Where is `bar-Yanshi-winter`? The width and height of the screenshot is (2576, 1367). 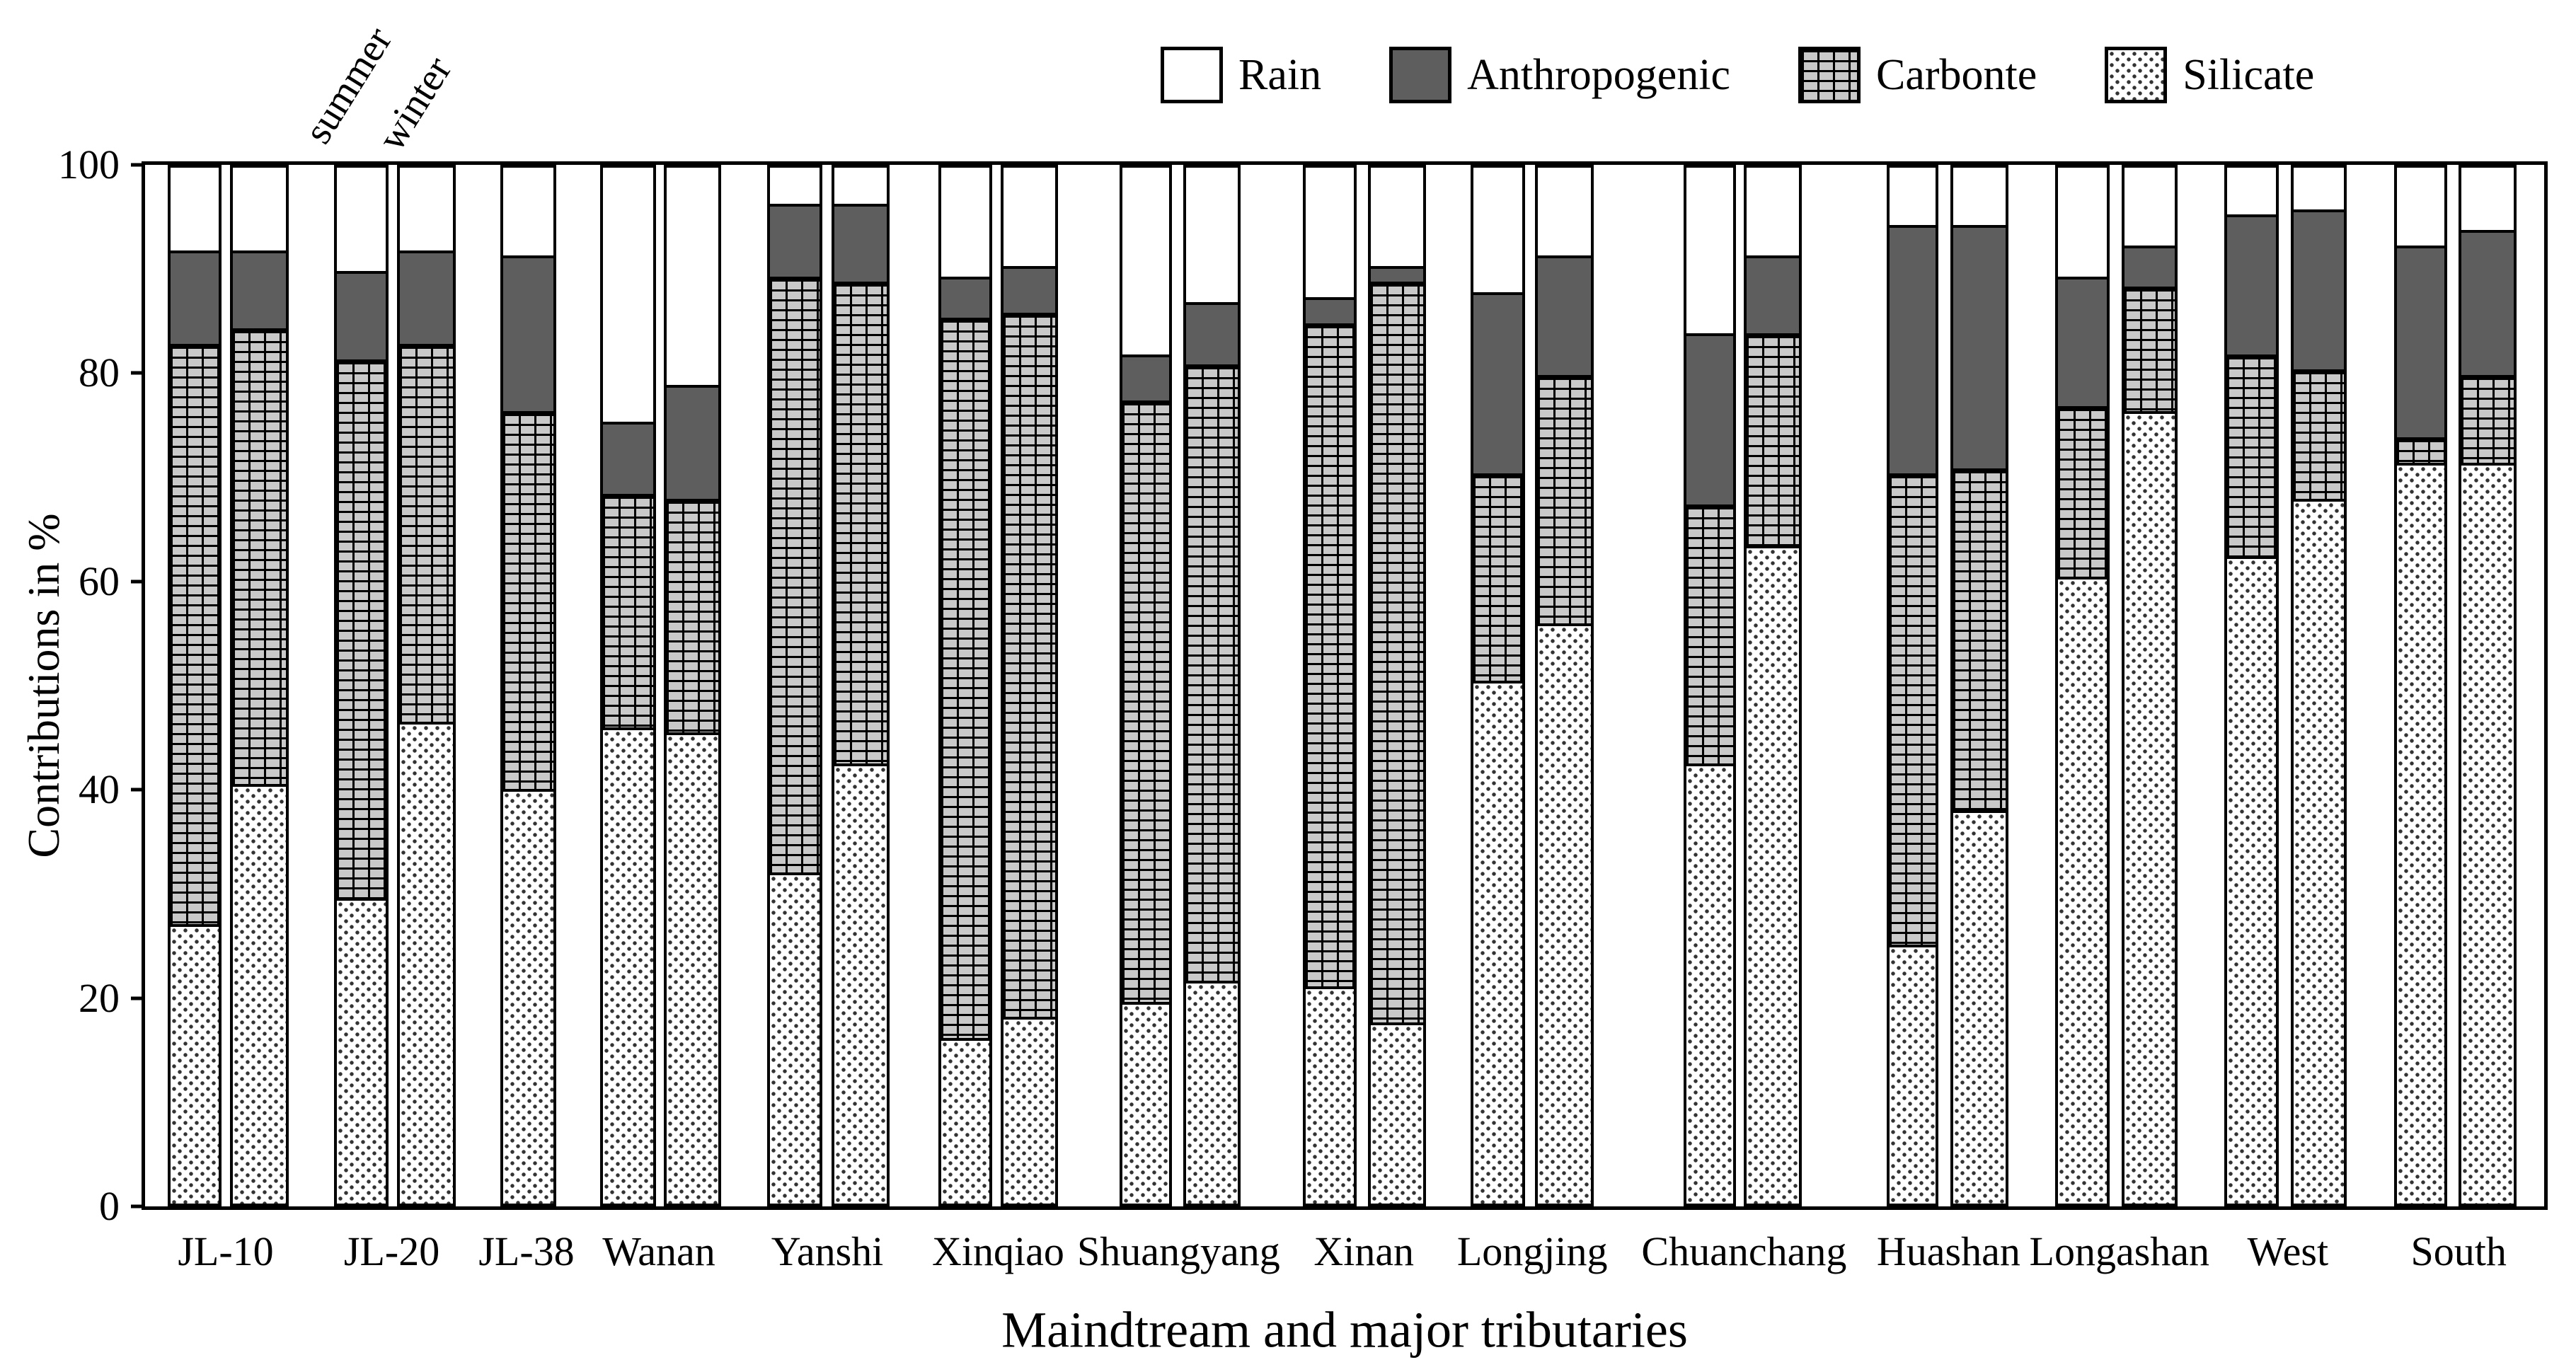
bar-Yanshi-winter is located at coordinates (861, 685).